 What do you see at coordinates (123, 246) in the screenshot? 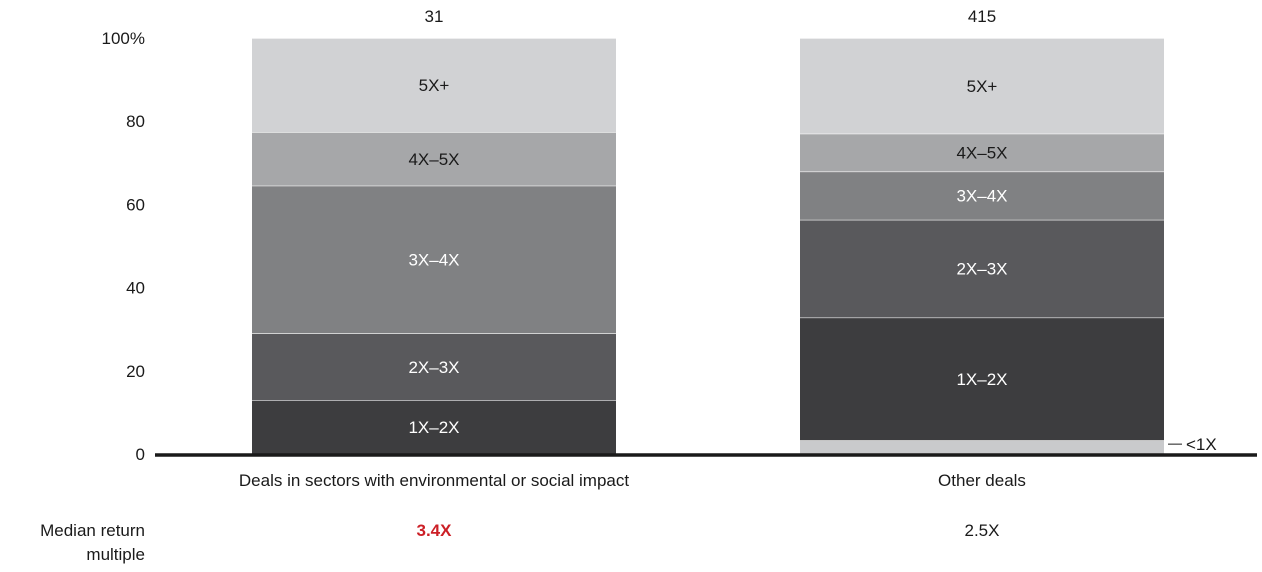
I see `y-axis: 0 20 40 60 80 100%` at bounding box center [123, 246].